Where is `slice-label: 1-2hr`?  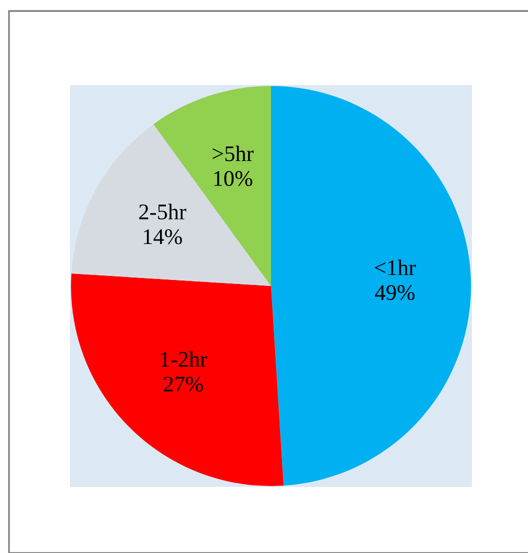
slice-label: 1-2hr is located at coordinates (184, 359).